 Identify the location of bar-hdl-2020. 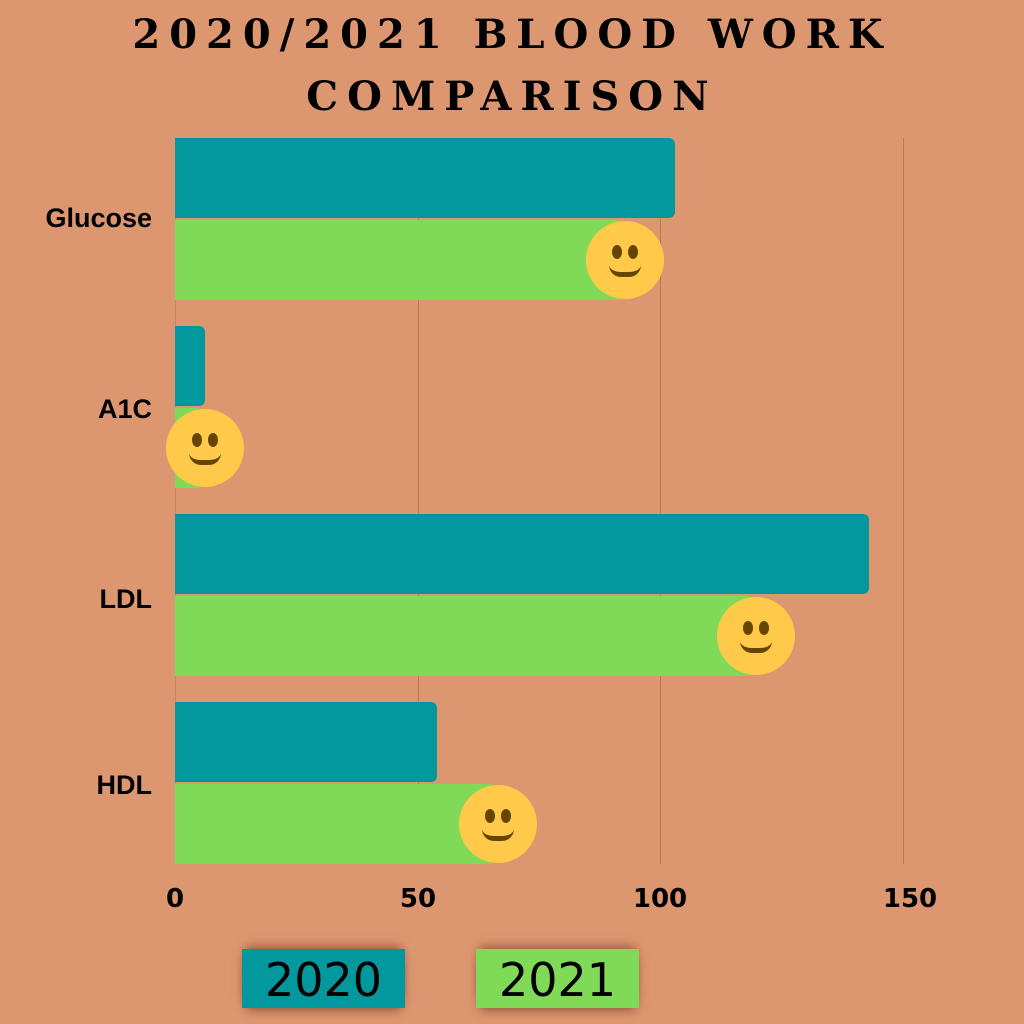
(306, 742).